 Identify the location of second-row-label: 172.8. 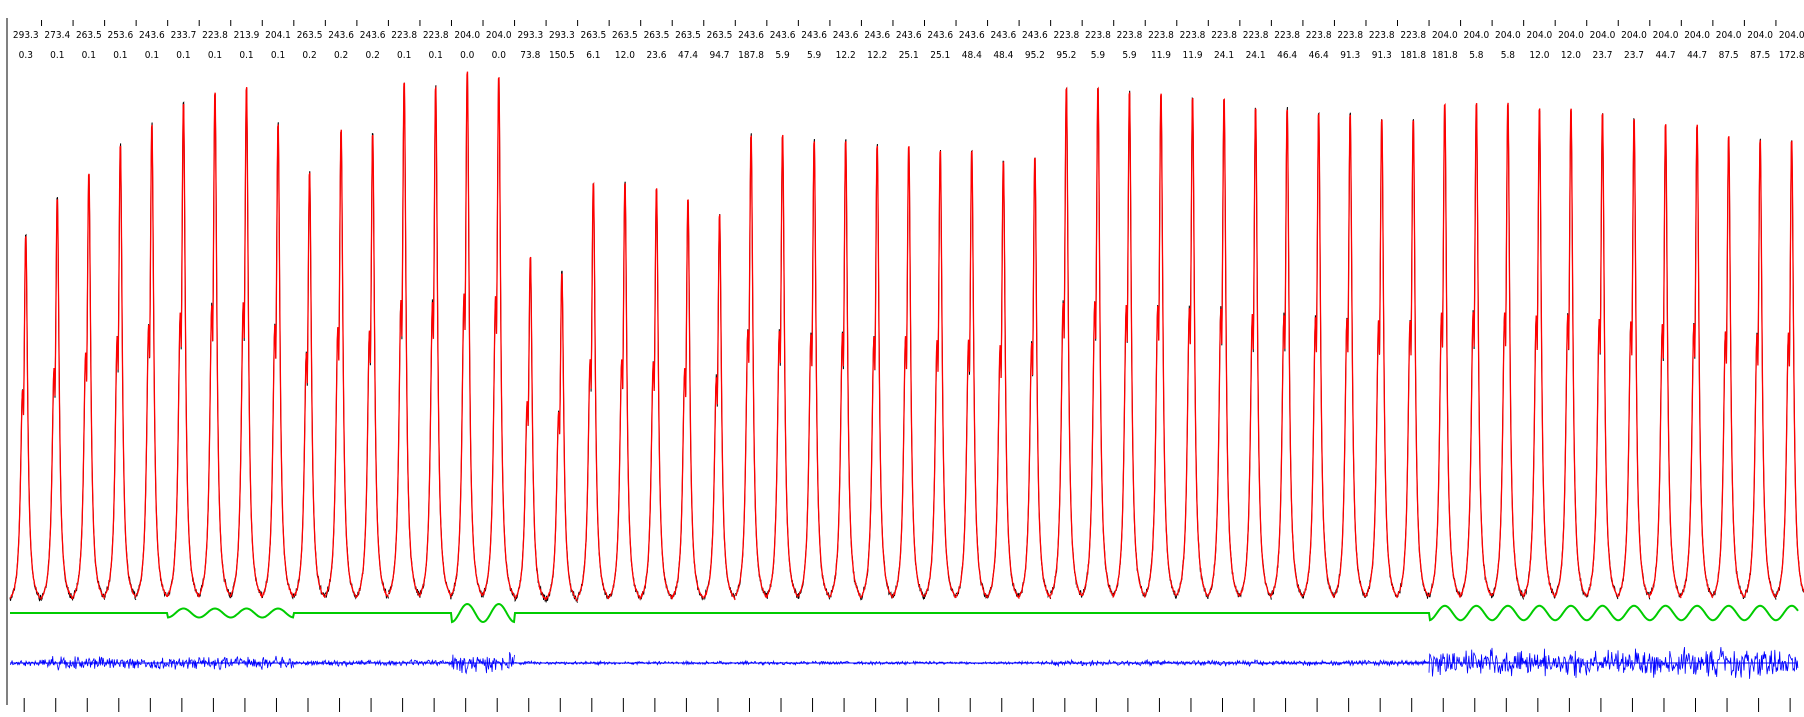
(1791, 55).